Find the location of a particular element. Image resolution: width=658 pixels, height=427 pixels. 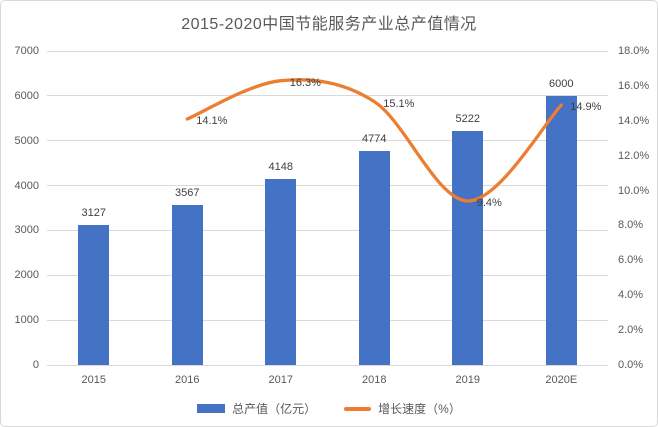

left-axis-tick: 2000 is located at coordinates (26, 275).